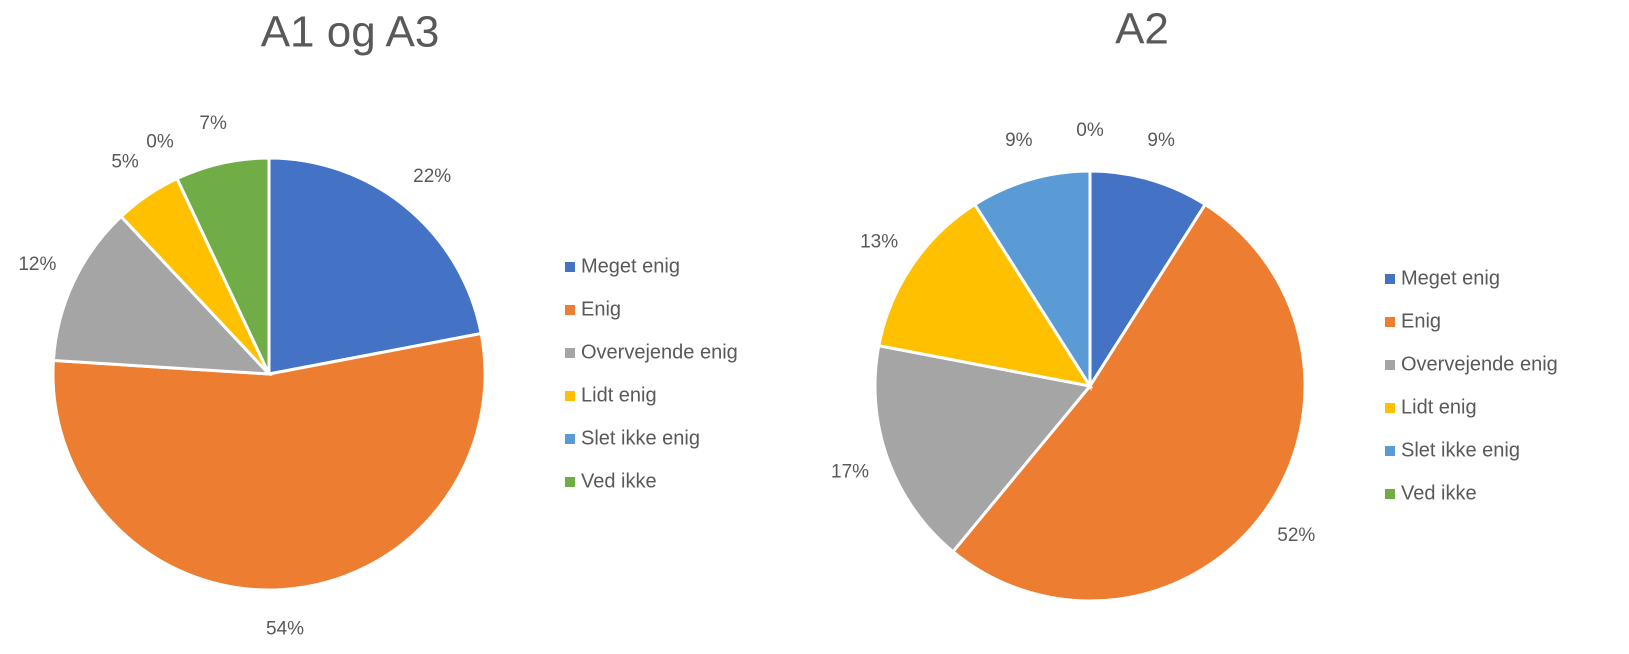 This screenshot has width=1629, height=654. Describe the element at coordinates (213, 123) in the screenshot. I see `data-label: 7%` at that location.